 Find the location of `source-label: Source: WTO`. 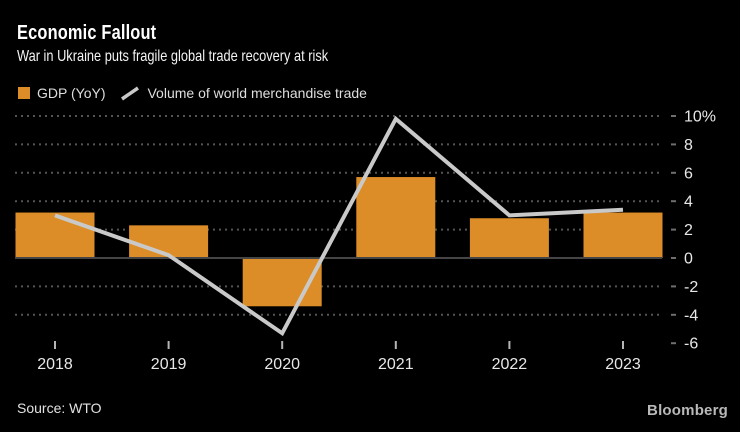

source-label: Source: WTO is located at coordinates (59, 408).